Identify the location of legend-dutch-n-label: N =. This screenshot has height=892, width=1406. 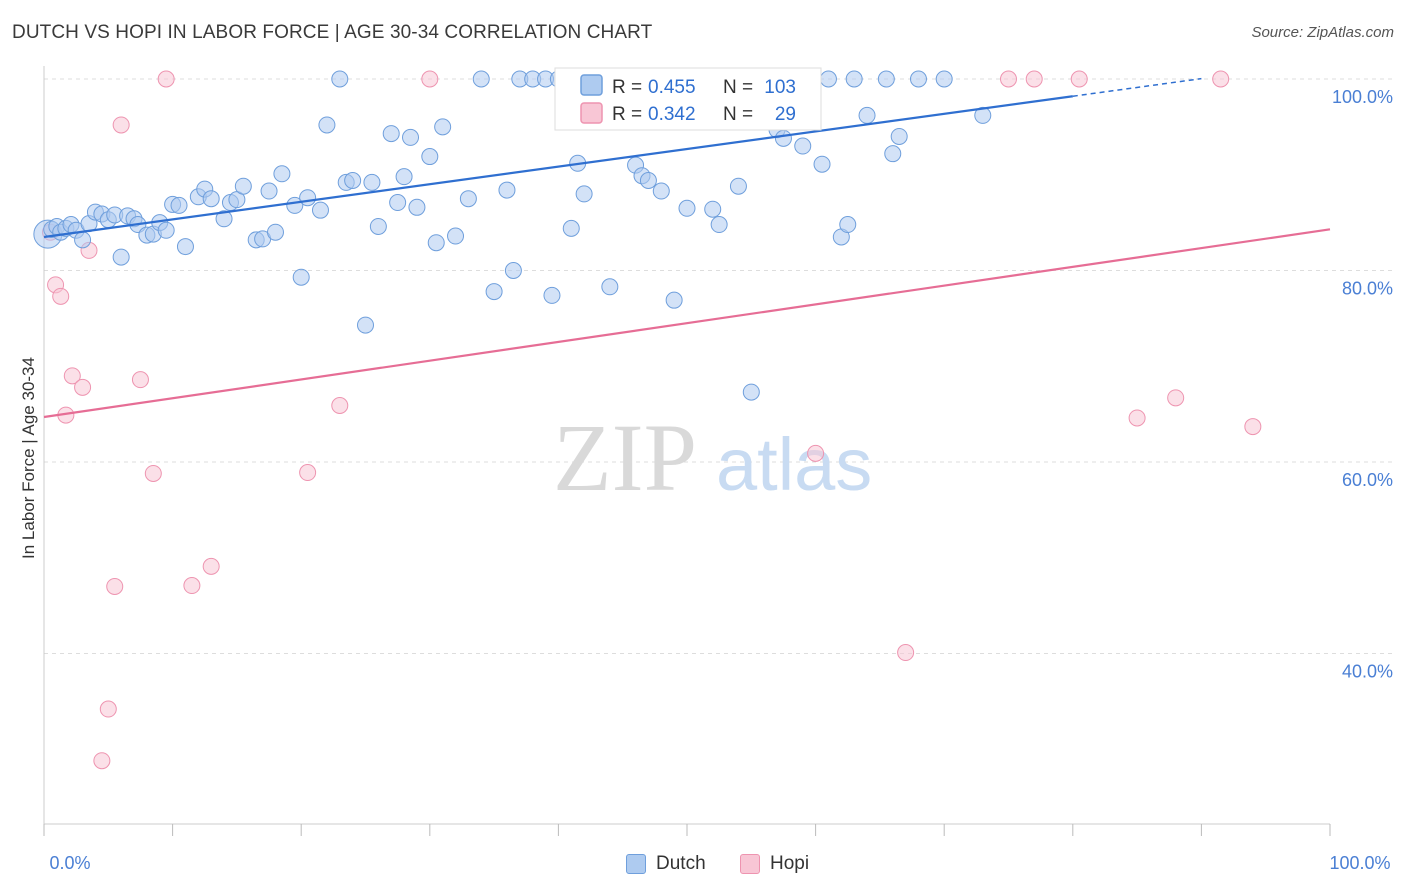
(738, 87).